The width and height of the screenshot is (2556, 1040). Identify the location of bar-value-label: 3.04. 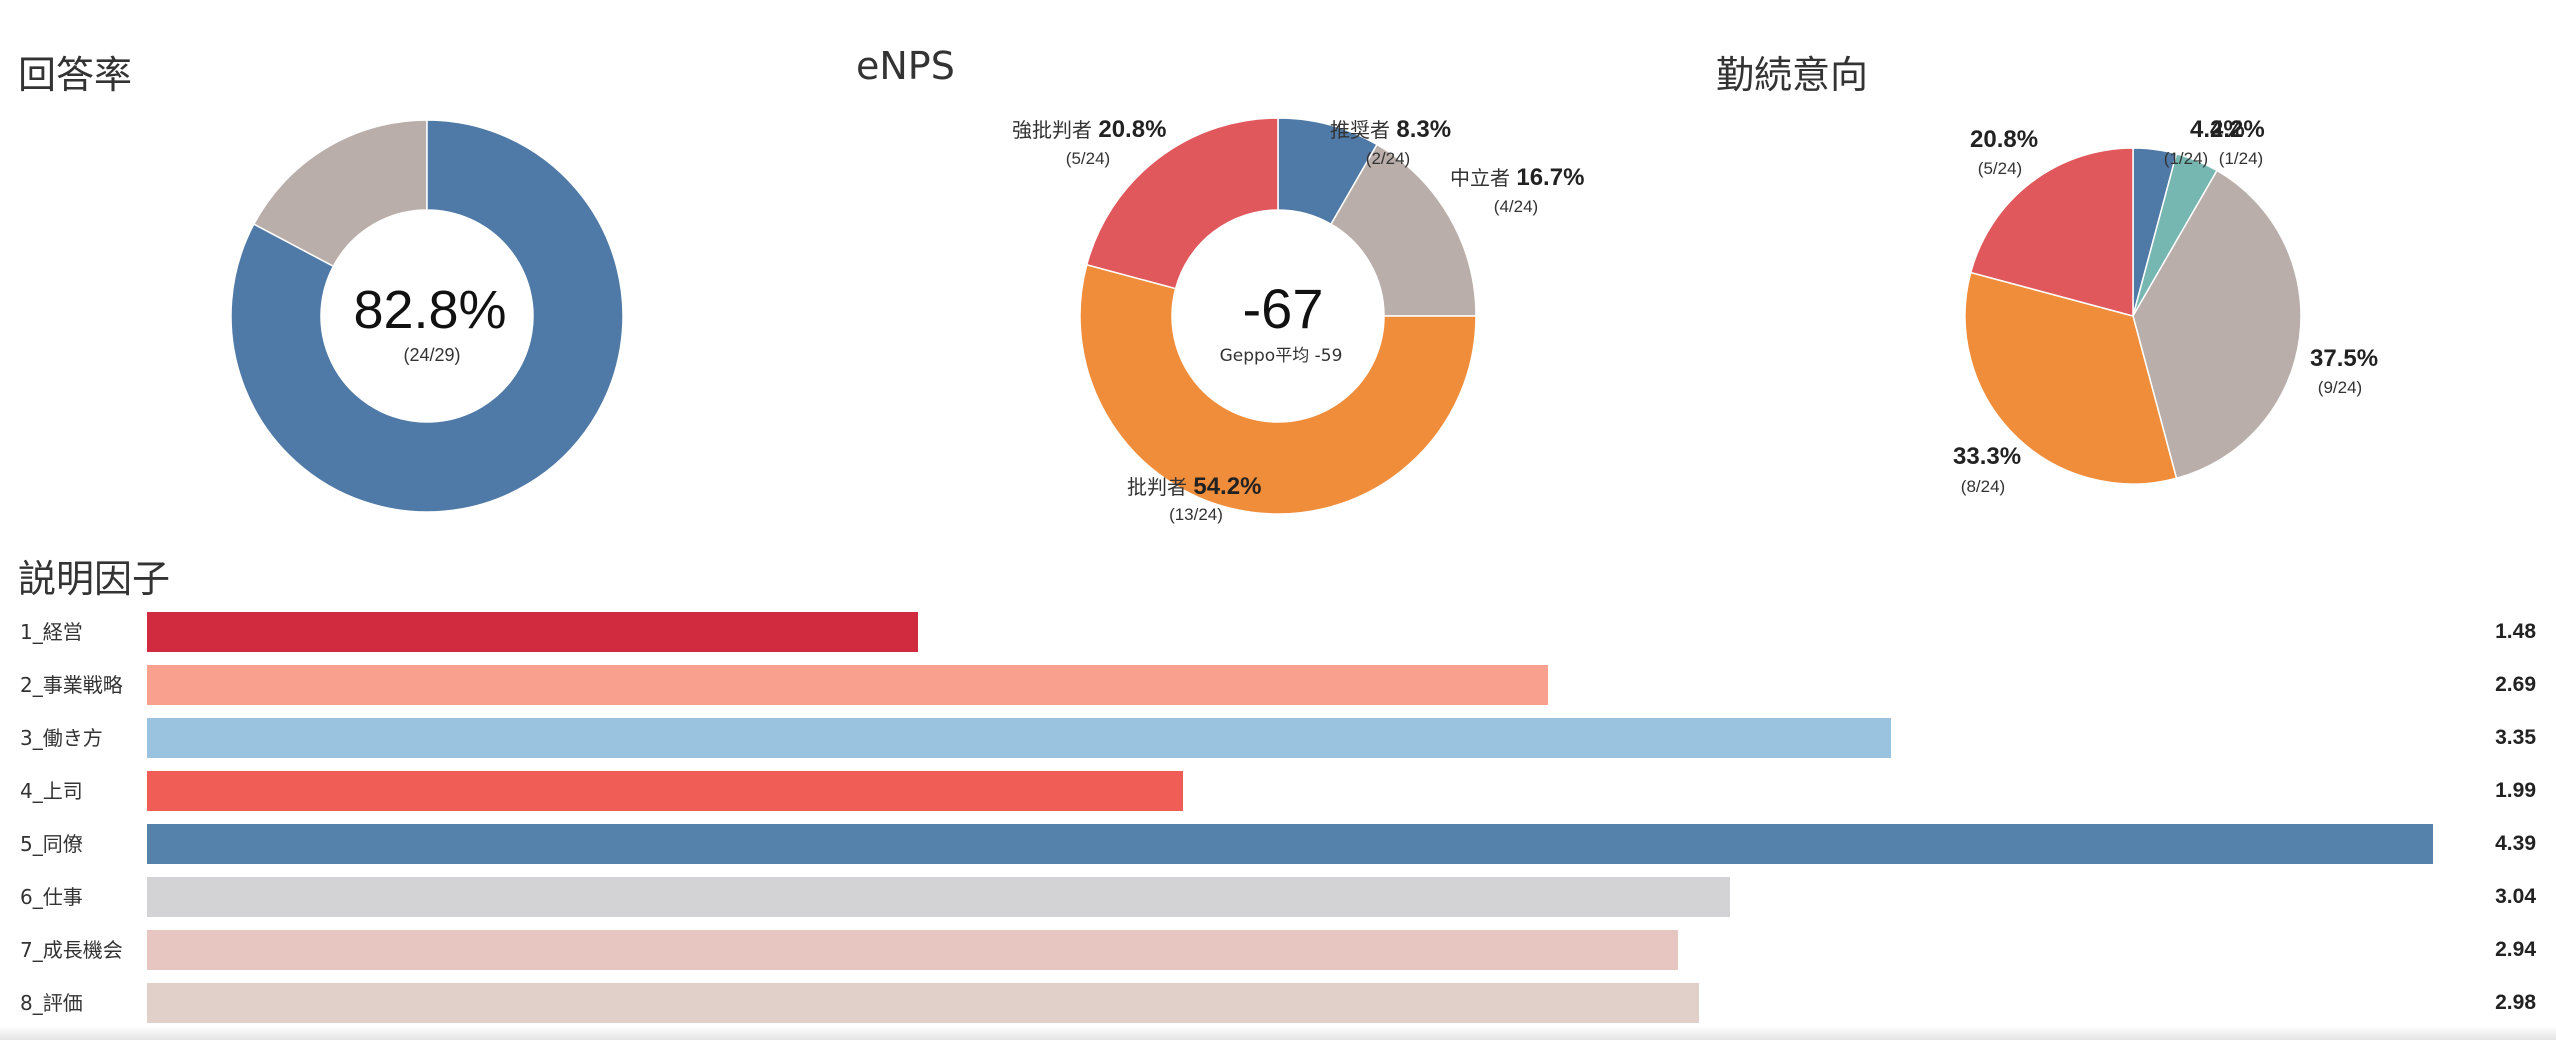
(2515, 896).